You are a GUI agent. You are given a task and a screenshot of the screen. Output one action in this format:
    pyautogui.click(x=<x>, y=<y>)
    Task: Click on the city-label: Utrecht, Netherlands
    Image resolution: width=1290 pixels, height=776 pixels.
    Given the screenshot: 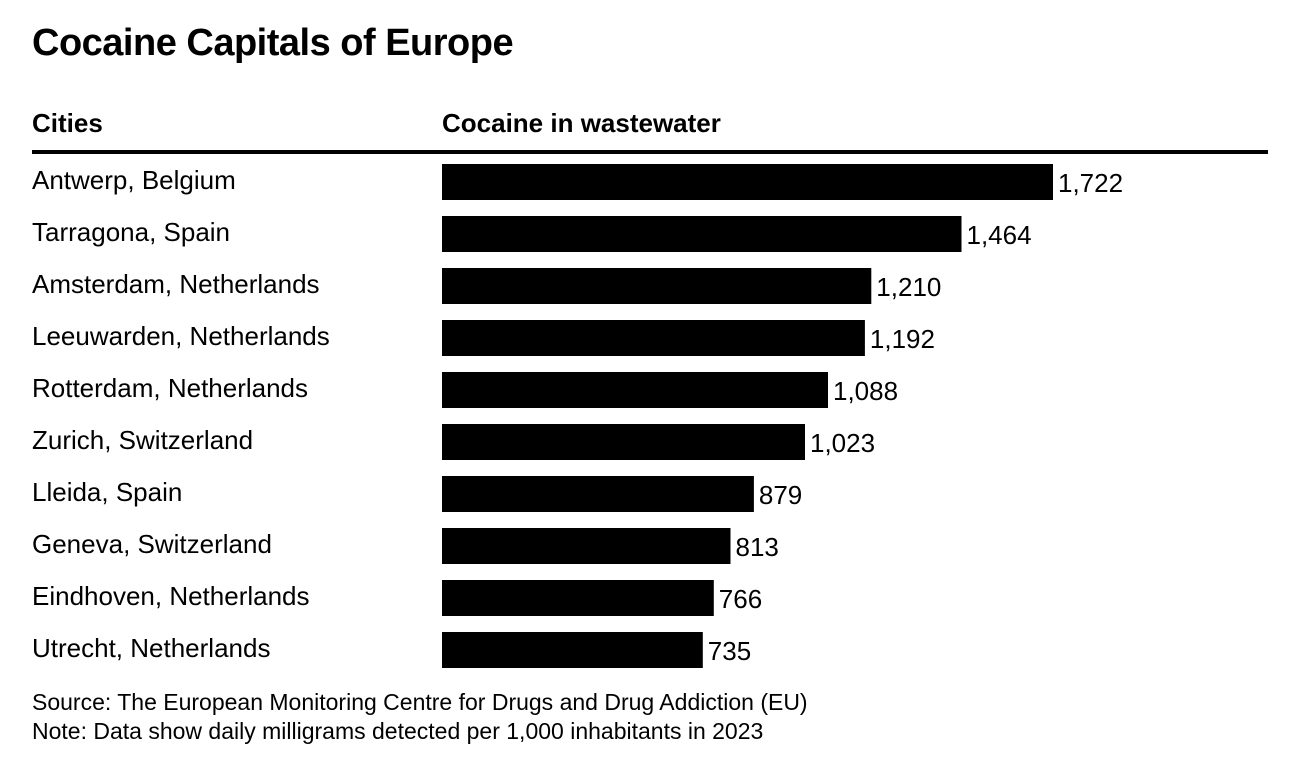 What is the action you would take?
    pyautogui.click(x=151, y=648)
    